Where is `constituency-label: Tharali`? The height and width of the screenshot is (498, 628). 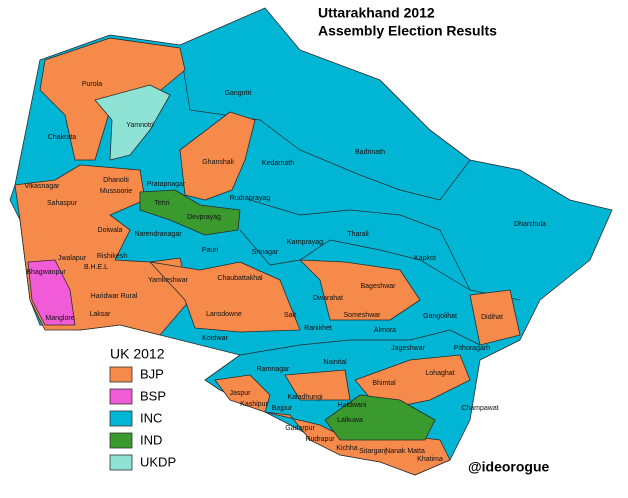
constituency-label: Tharali is located at coordinates (358, 234).